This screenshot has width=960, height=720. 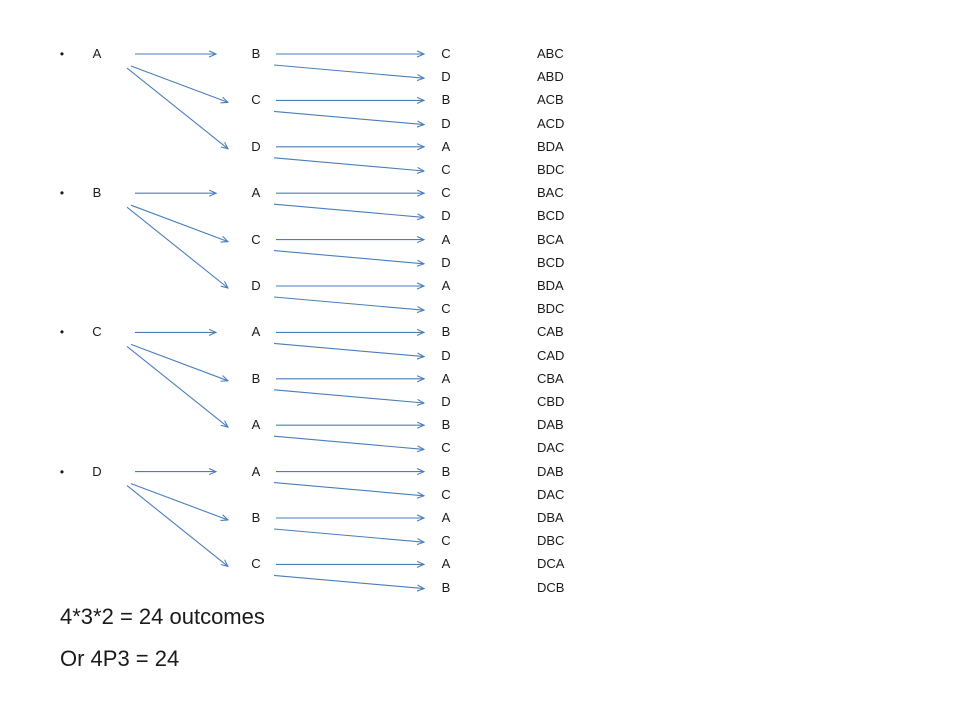 What do you see at coordinates (97, 471) in the screenshot?
I see `first-choice-label: D` at bounding box center [97, 471].